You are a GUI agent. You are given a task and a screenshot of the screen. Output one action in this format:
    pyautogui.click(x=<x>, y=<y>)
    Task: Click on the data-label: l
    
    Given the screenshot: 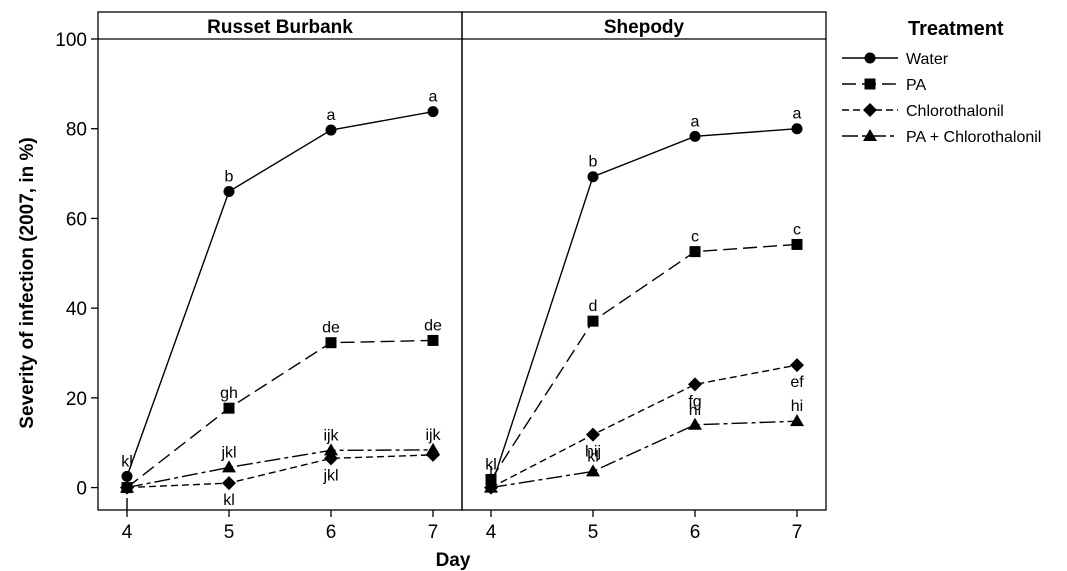 What is the action you would take?
    pyautogui.click(x=127, y=505)
    